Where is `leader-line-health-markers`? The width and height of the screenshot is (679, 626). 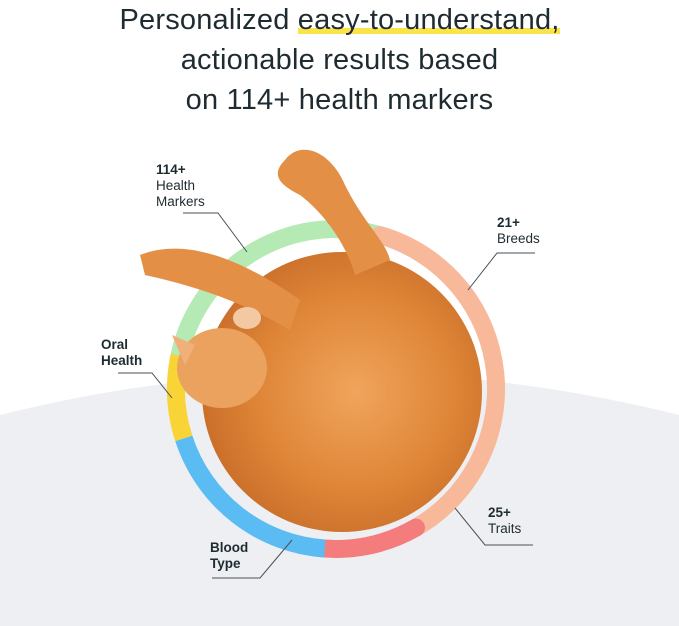
leader-line-health-markers is located at coordinates (215, 232).